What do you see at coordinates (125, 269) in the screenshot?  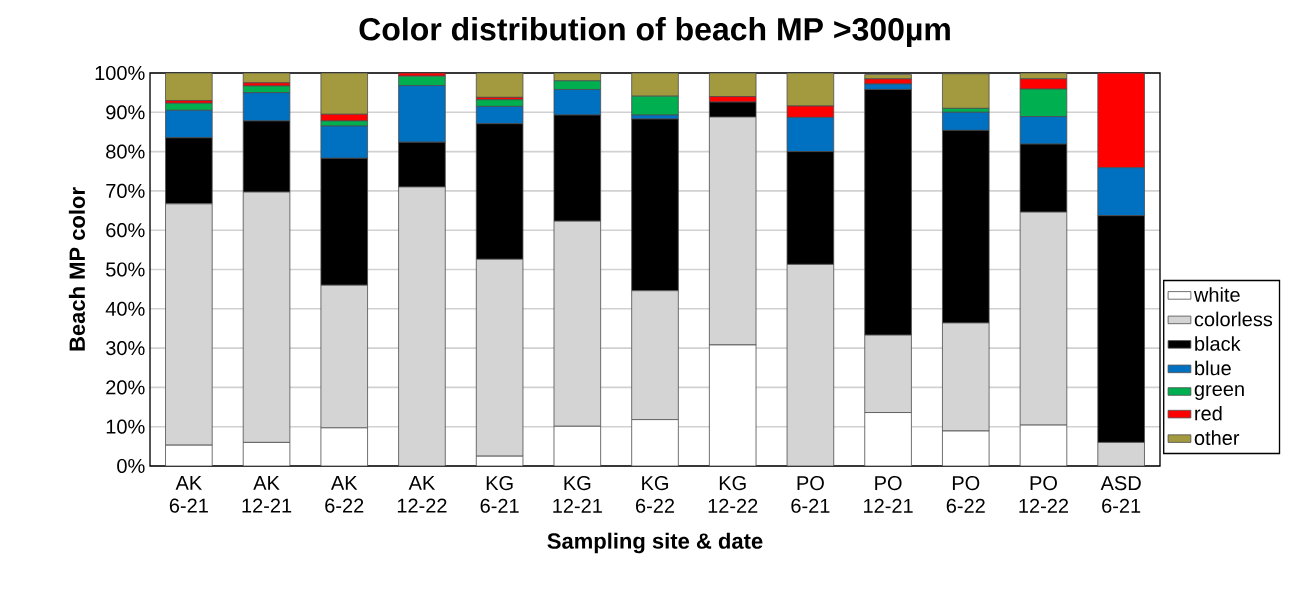 I see `y-tick-label: 50%` at bounding box center [125, 269].